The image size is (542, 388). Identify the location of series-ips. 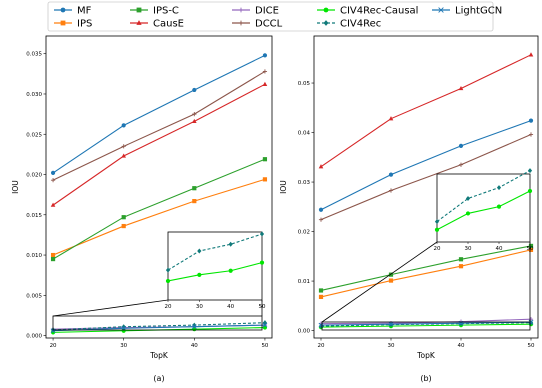
(159, 217).